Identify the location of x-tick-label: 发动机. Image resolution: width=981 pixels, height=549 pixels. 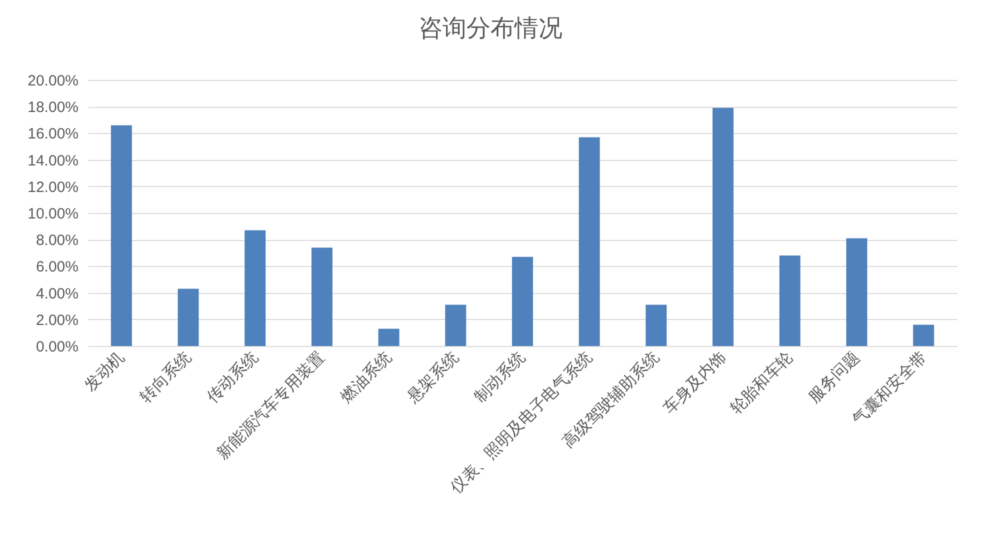
(104, 371).